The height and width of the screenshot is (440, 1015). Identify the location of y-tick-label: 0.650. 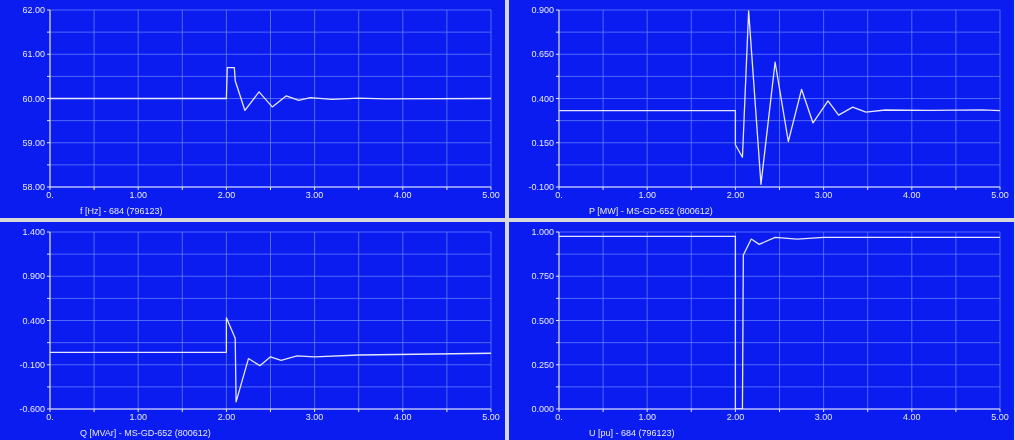
(542, 54).